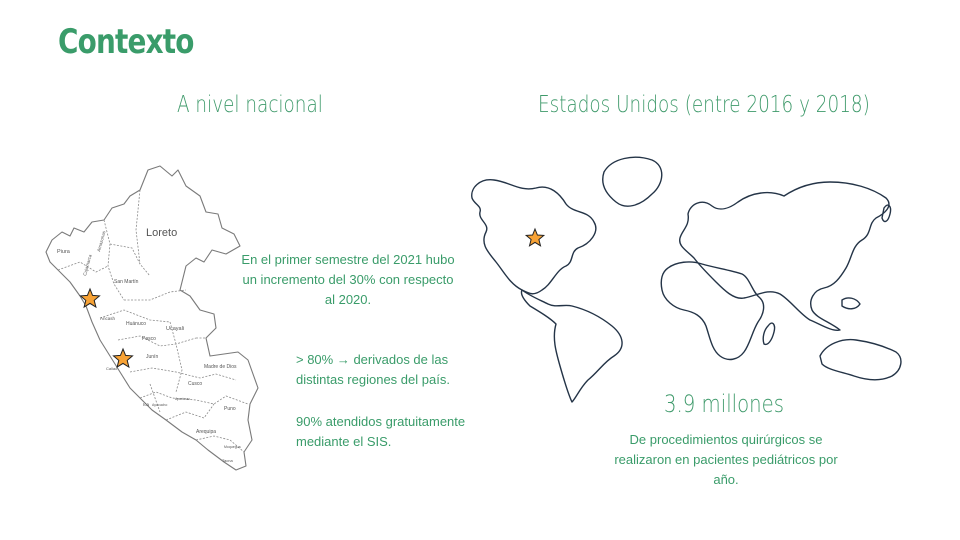 The height and width of the screenshot is (540, 960). What do you see at coordinates (126, 282) in the screenshot?
I see `label-san-martin: San Martín` at bounding box center [126, 282].